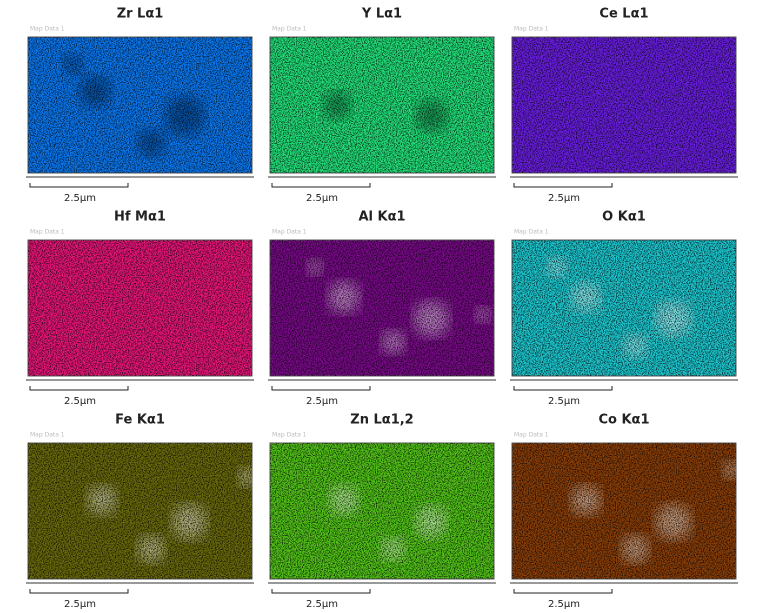  I want to click on map-title: Fe Kα1, so click(140, 420).